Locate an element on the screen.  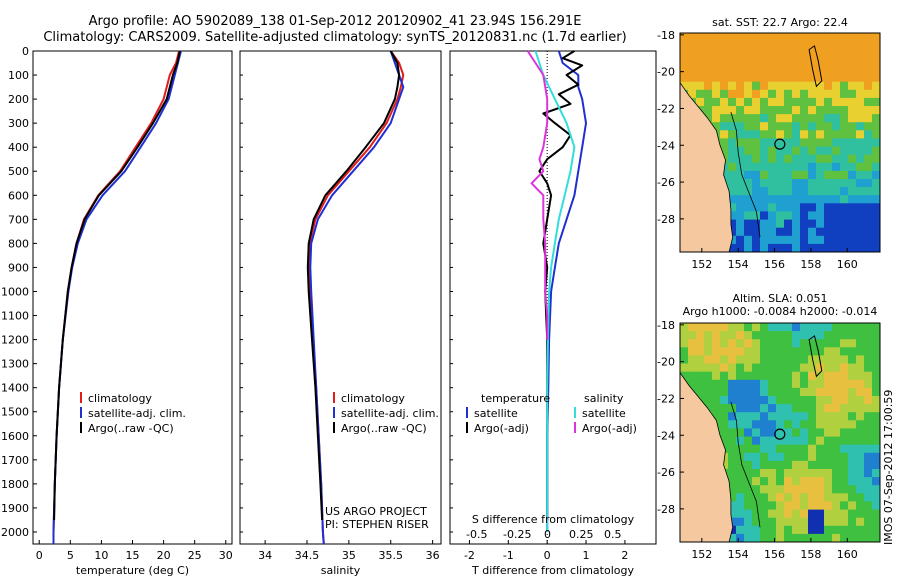
map-y-label: -22 is located at coordinates (666, 398).